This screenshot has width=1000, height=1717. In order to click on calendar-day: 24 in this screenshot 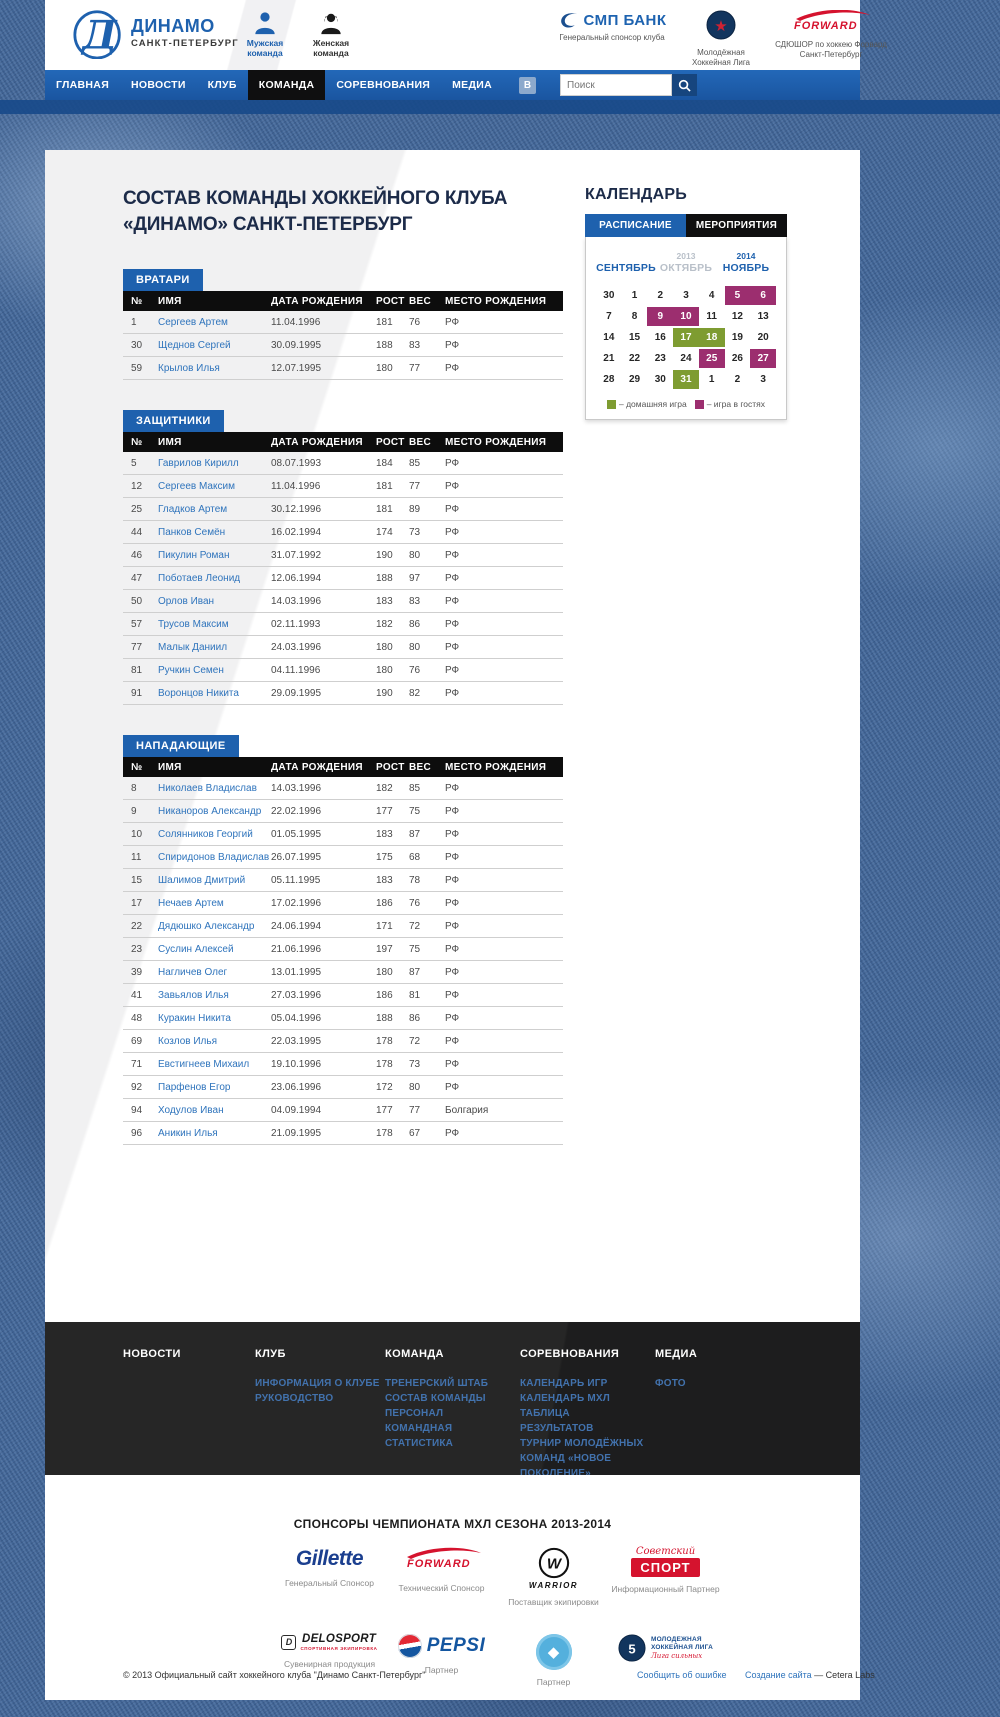, I will do `click(686, 358)`.